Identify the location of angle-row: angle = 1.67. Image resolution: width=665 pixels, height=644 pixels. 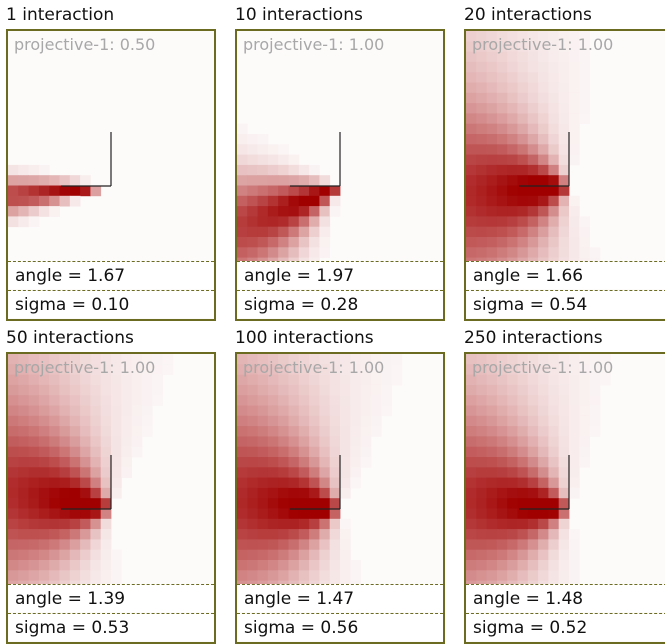
(111, 275).